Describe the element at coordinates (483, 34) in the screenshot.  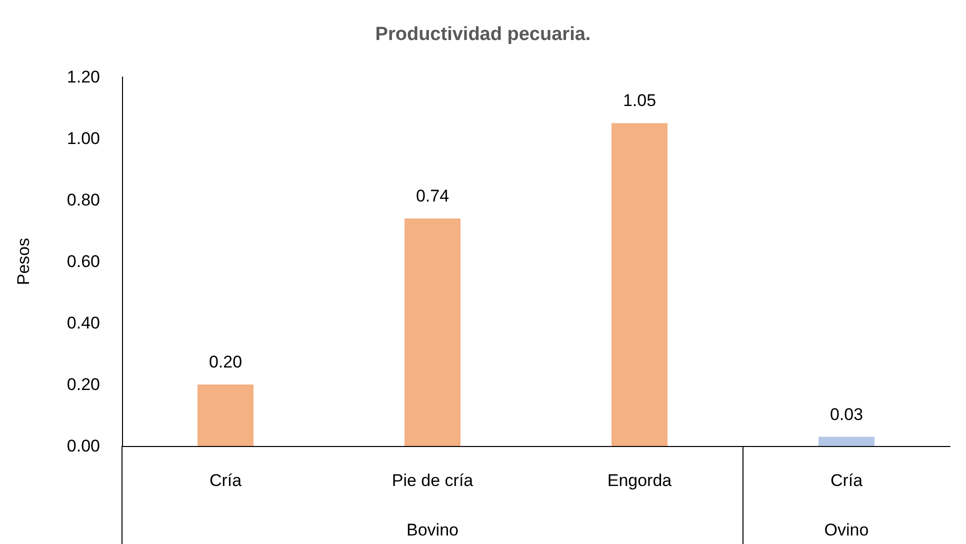
I see `chart-title: Productividad pecuaria.` at that location.